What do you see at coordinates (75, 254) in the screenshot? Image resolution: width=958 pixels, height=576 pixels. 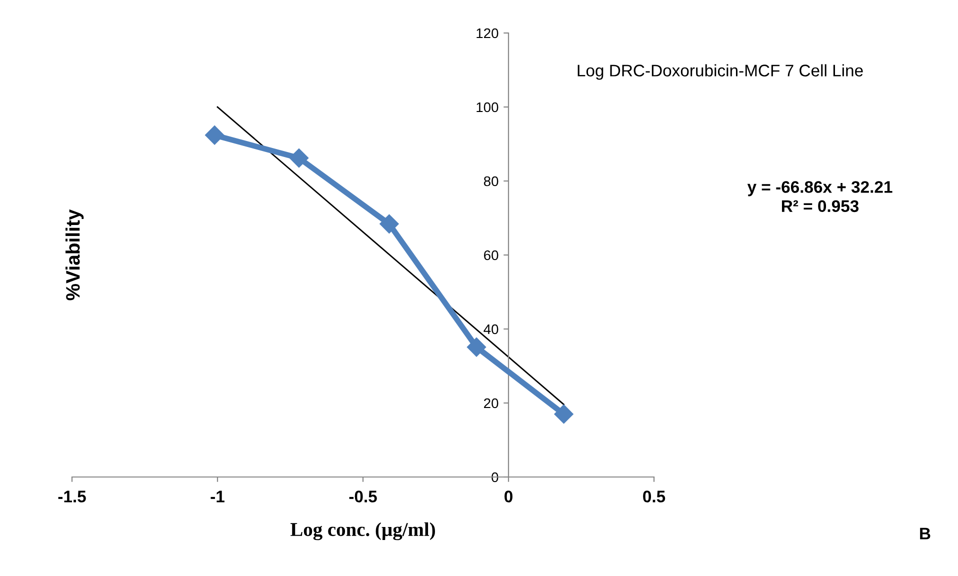 I see `y-axis-title: %Viability` at bounding box center [75, 254].